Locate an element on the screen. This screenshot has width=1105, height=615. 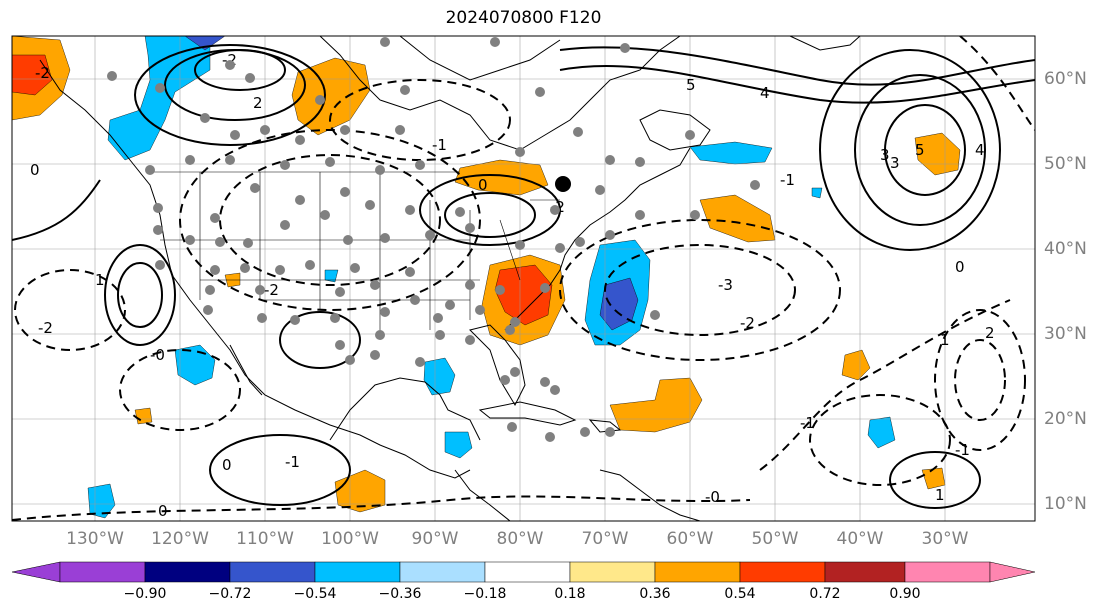
longitude-label: 110°W is located at coordinates (265, 539).